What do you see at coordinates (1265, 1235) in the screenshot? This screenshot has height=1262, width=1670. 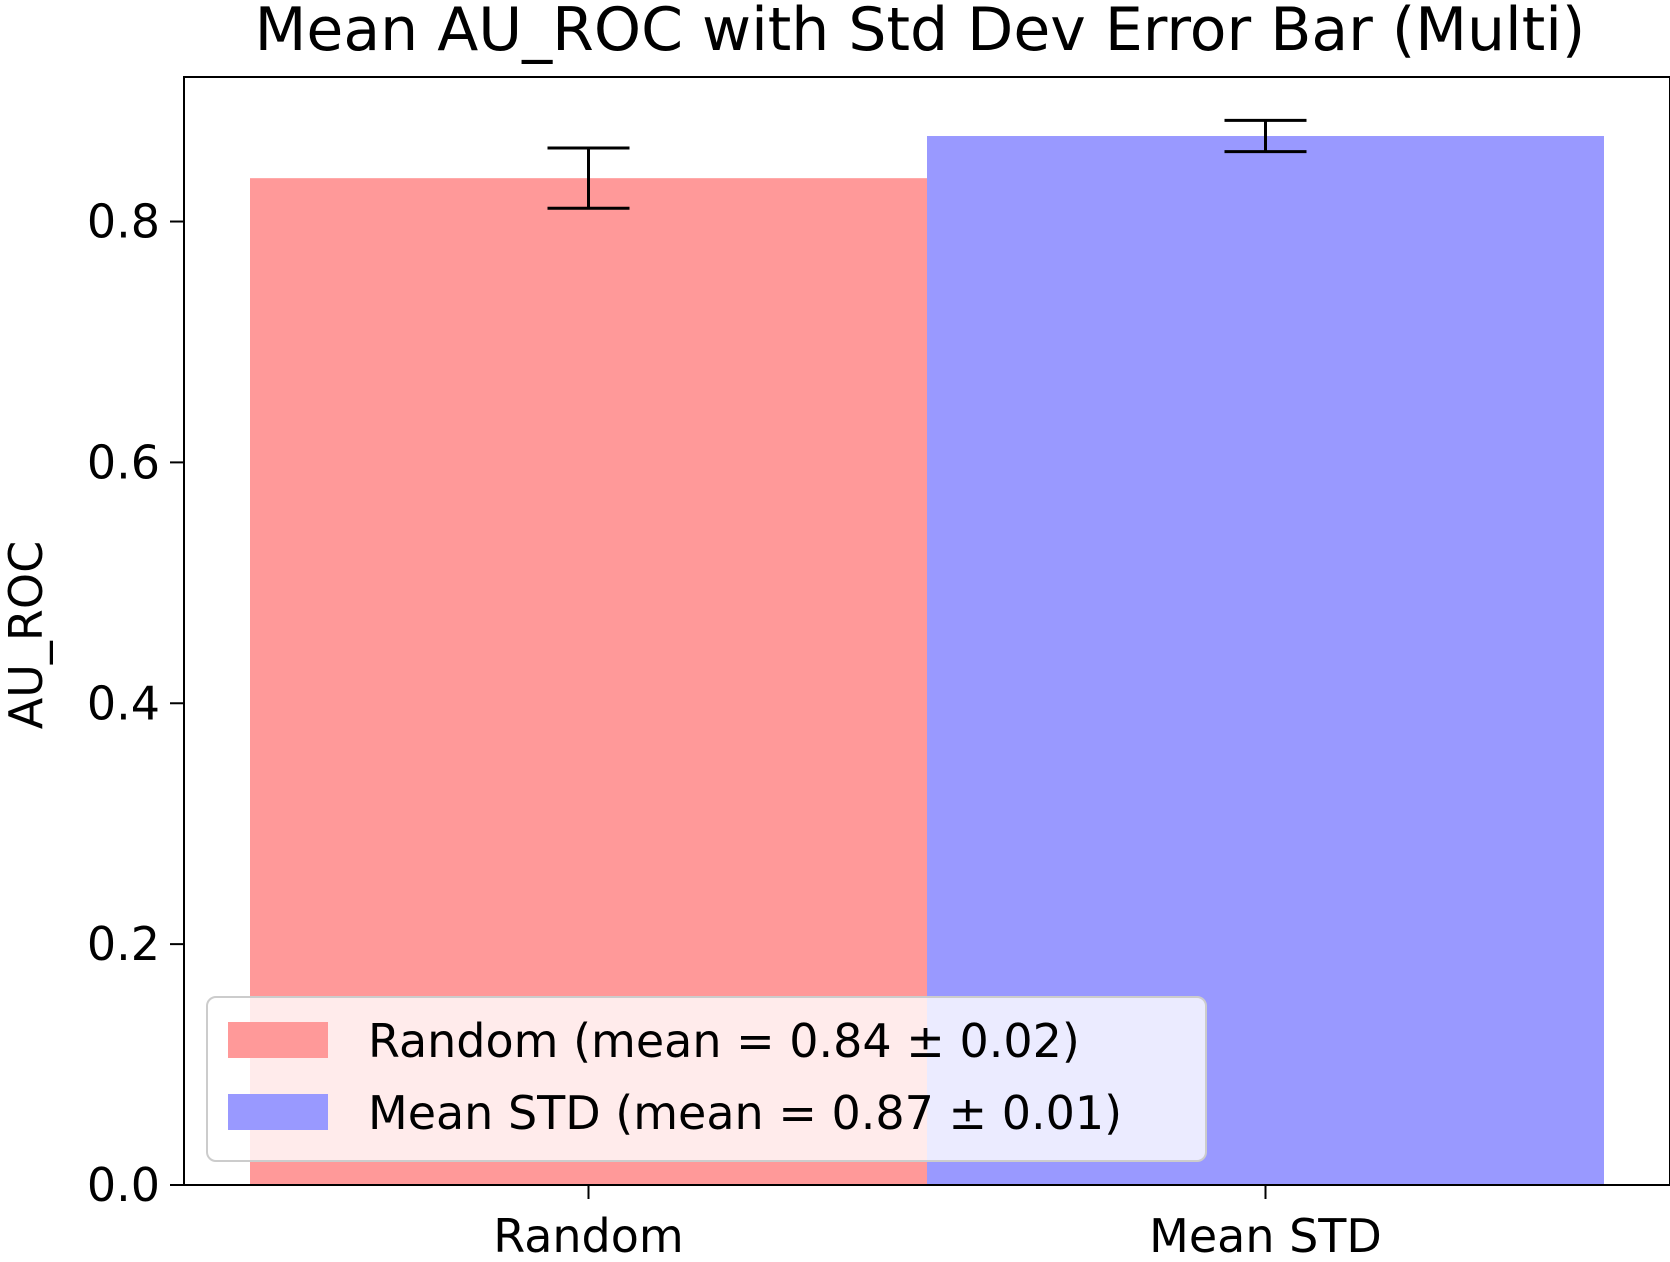 I see `x-tick-label: Mean STD` at bounding box center [1265, 1235].